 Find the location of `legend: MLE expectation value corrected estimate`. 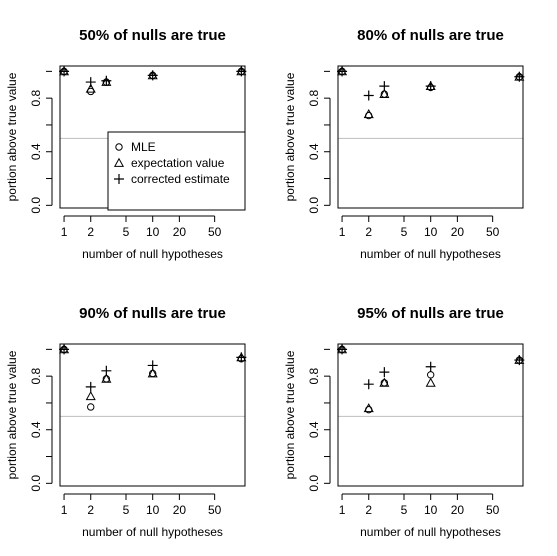

legend: MLE expectation value corrected estimate is located at coordinates (176, 171).